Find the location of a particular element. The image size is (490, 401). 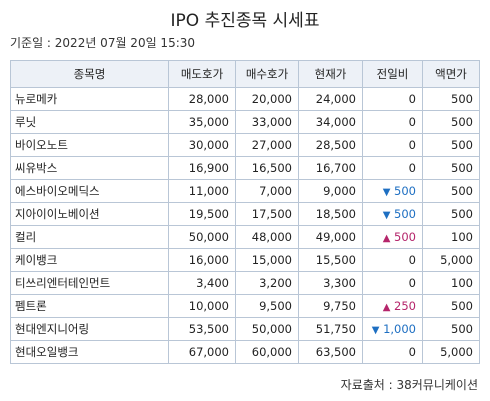

page-title: IPO 추진종목 시세표 is located at coordinates (245, 21).